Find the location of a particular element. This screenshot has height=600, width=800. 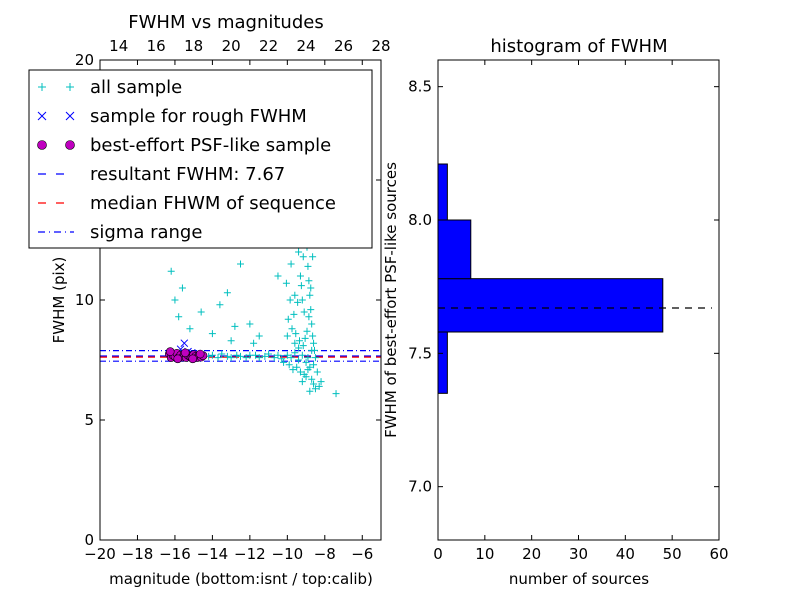

histogram-x-tick-label: 30 is located at coordinates (578, 554).